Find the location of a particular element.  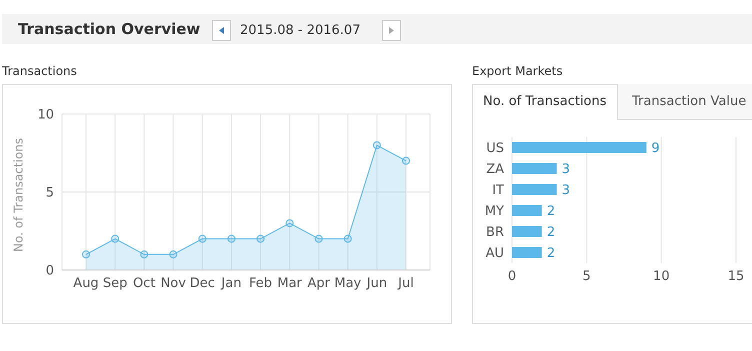

x-tick-label: Aug is located at coordinates (86, 284).